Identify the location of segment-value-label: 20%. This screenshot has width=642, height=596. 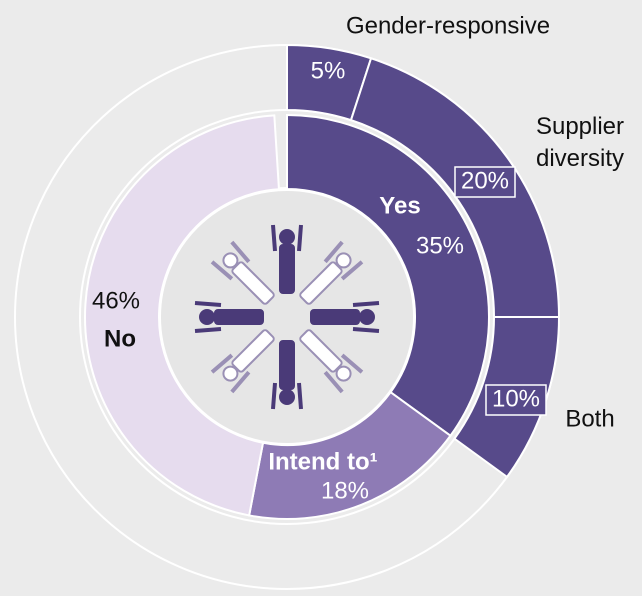
(485, 180).